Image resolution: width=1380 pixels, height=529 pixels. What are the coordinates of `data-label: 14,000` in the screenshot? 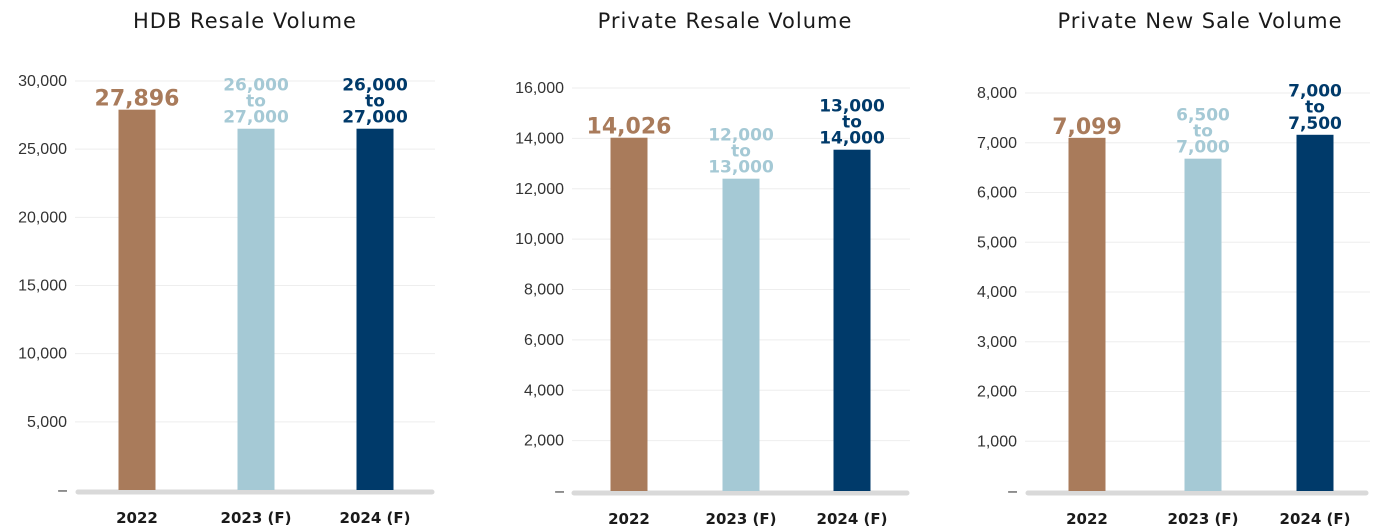 It's located at (852, 139).